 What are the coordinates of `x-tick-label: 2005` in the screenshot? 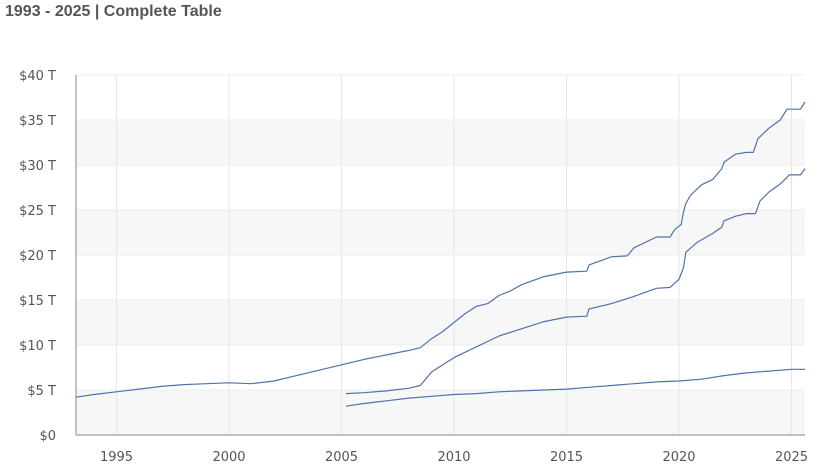 It's located at (341, 457).